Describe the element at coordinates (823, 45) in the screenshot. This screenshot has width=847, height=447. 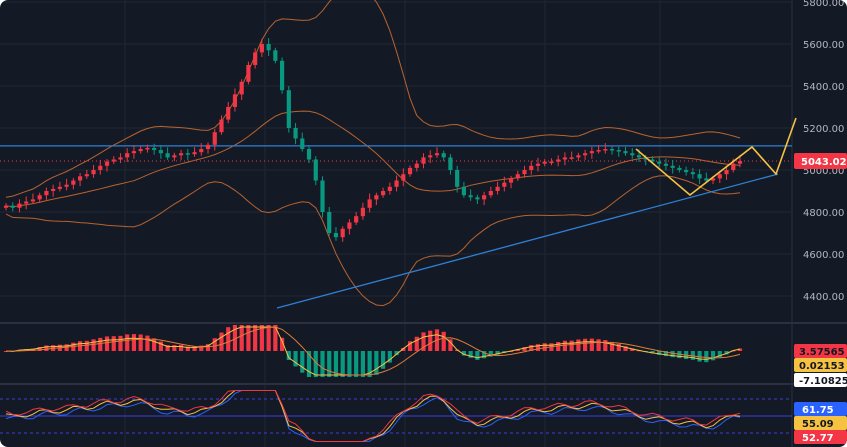
I see `y-tick-label: 5600.00` at that location.